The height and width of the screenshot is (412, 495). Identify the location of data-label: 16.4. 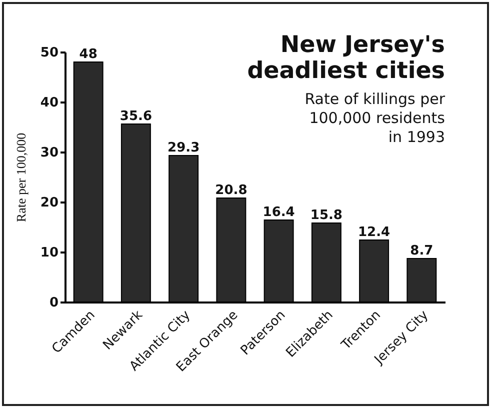
(278, 212).